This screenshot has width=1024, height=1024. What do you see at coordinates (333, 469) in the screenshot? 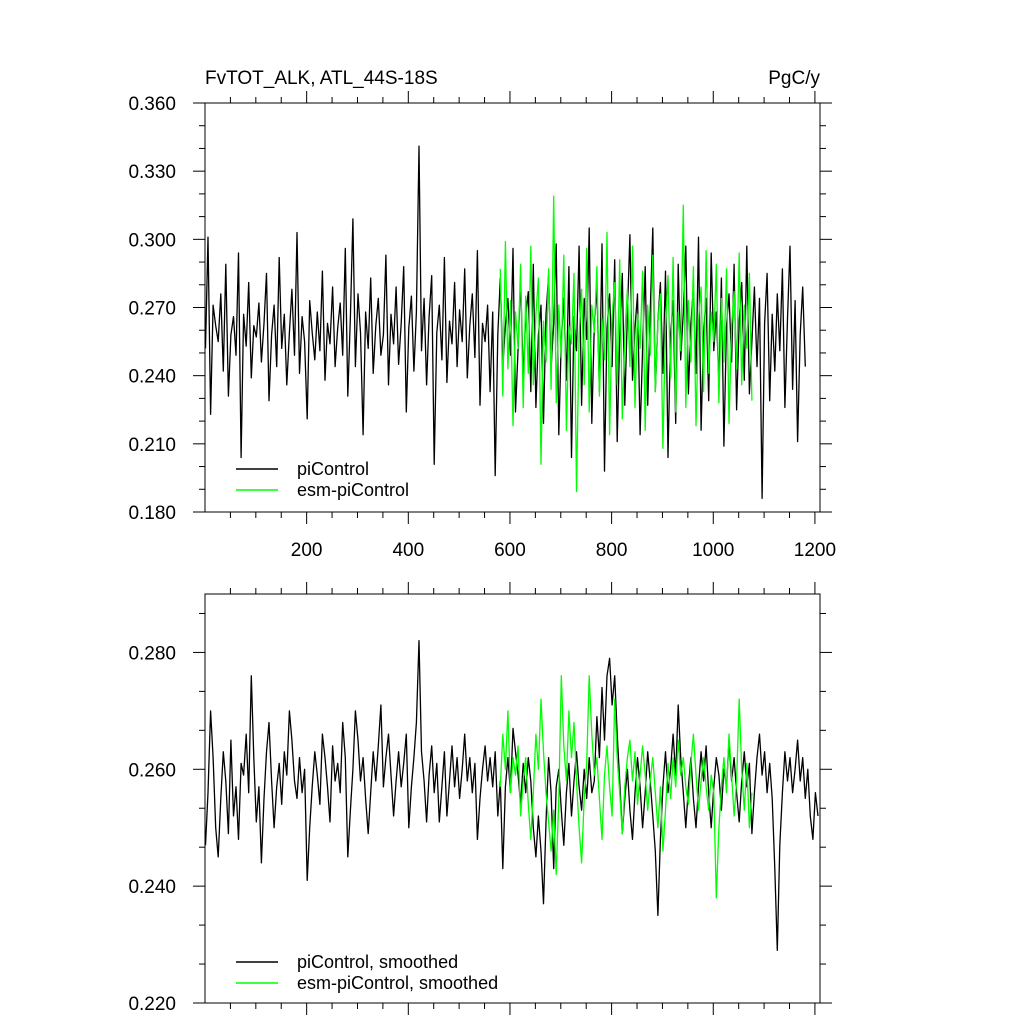
I see `legend-label-picontrol: piControl` at bounding box center [333, 469].